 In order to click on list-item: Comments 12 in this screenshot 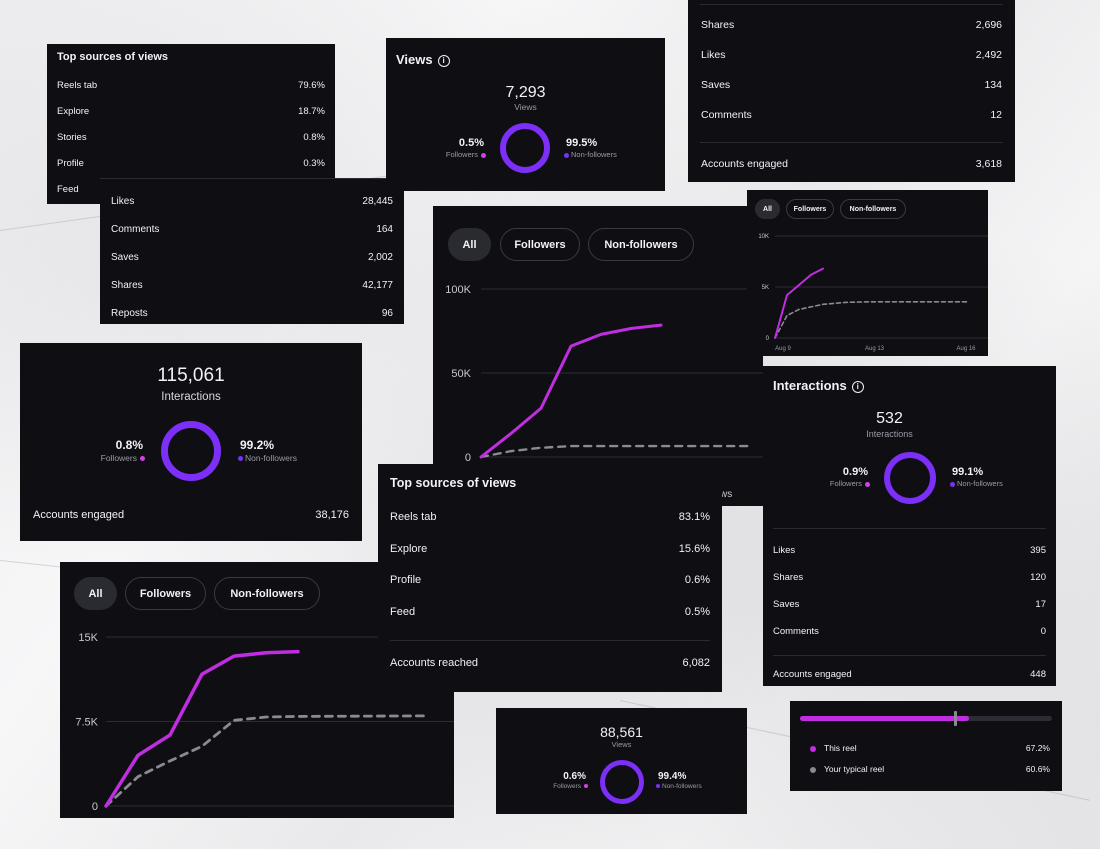, I will do `click(851, 115)`.